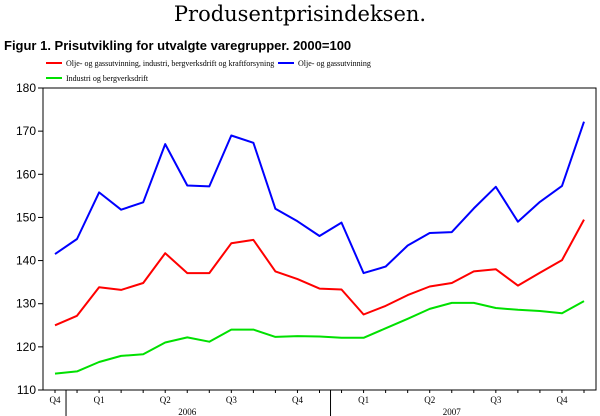  I want to click on y-axis: 110 120 130 140 150 160 170 180, so click(29, 239).